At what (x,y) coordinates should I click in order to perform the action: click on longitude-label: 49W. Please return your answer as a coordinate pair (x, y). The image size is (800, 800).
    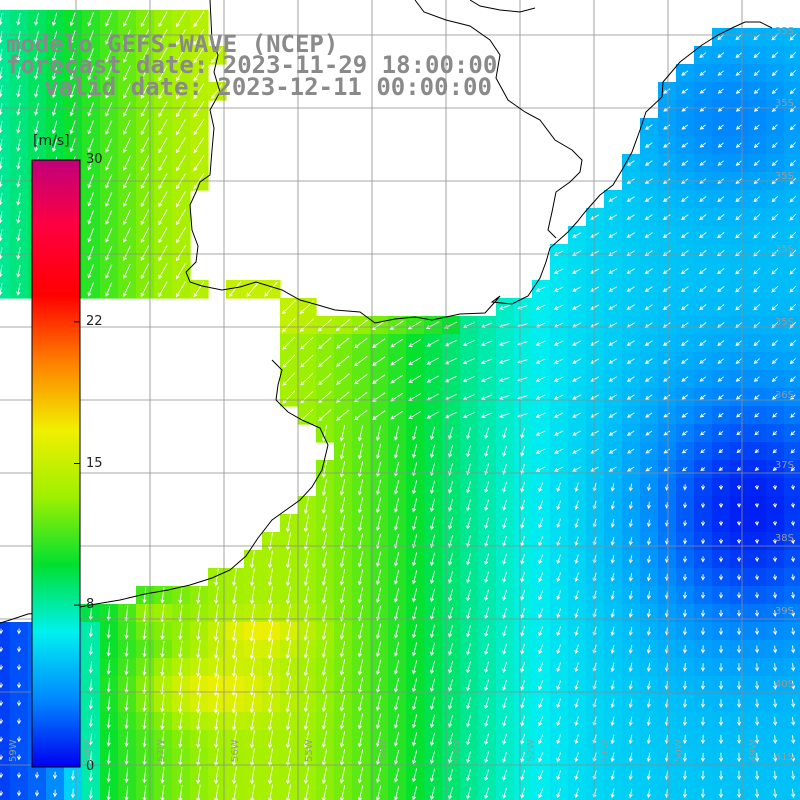
    Looking at the image, I should click on (753, 750).